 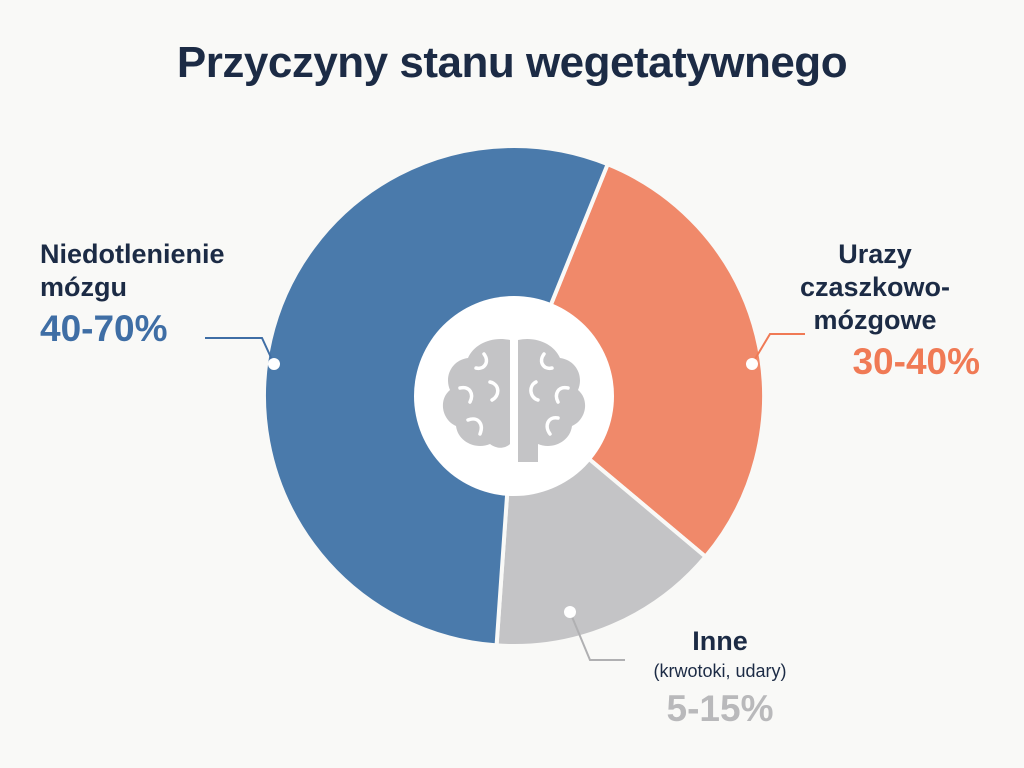 What do you see at coordinates (720, 671) in the screenshot?
I see `slice-subtitle: (krwotoki, udary)` at bounding box center [720, 671].